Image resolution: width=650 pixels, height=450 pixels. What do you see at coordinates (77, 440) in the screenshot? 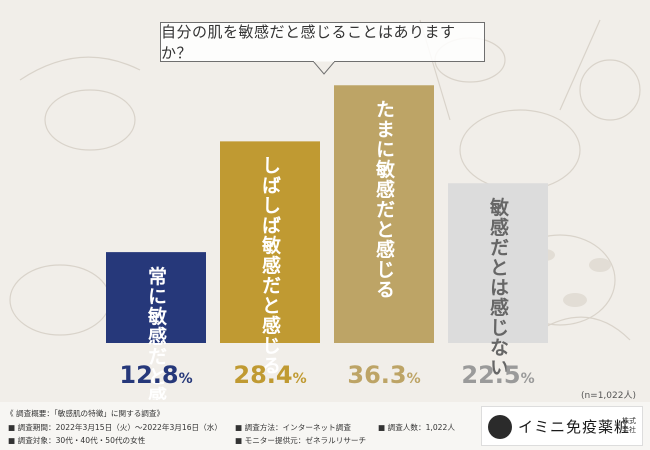
I see `overview-item-target: ■ 調査対象：30代・40代・50代の女性` at bounding box center [77, 440].